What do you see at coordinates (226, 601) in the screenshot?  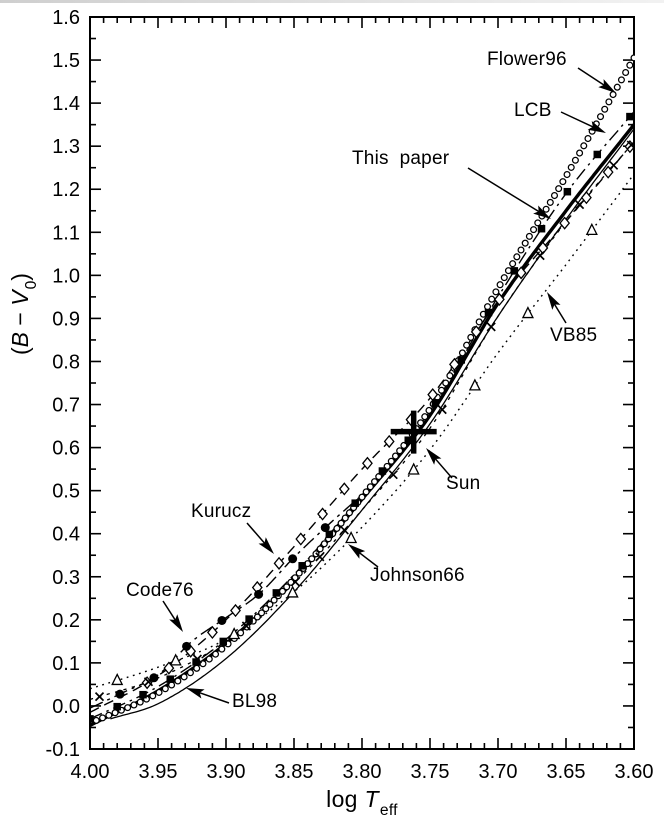 I see `series-line-code76` at bounding box center [226, 601].